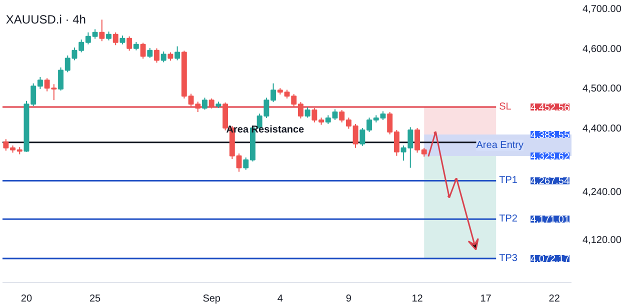 The width and height of the screenshot is (624, 307). What do you see at coordinates (418, 299) in the screenshot?
I see `x-tick-label: 12` at bounding box center [418, 299].